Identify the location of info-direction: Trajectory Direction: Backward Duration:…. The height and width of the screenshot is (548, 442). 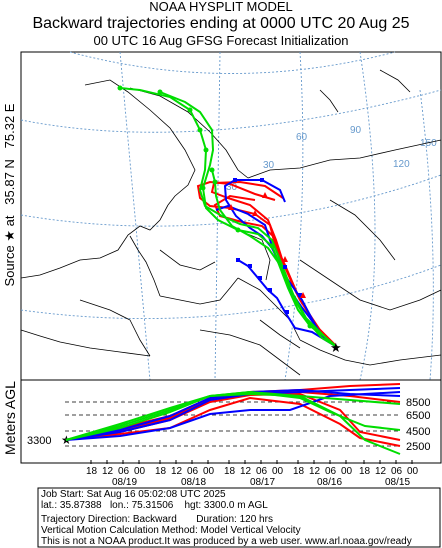
(157, 519).